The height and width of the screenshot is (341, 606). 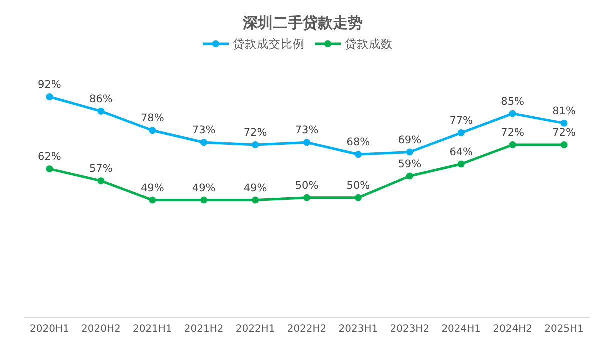 I want to click on data-label: 81%, so click(x=564, y=111).